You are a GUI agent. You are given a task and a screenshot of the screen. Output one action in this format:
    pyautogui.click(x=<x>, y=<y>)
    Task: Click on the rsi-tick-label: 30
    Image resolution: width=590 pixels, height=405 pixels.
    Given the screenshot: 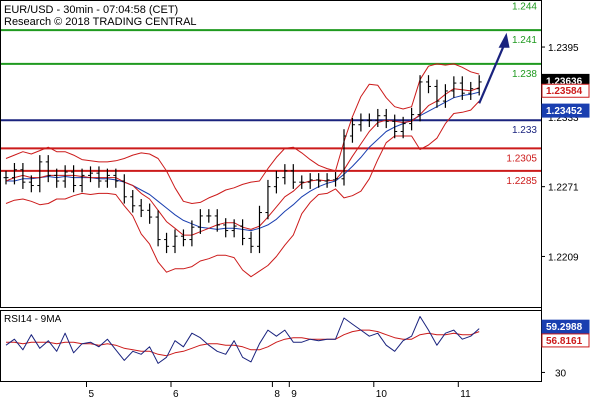 What is the action you would take?
    pyautogui.click(x=561, y=373)
    